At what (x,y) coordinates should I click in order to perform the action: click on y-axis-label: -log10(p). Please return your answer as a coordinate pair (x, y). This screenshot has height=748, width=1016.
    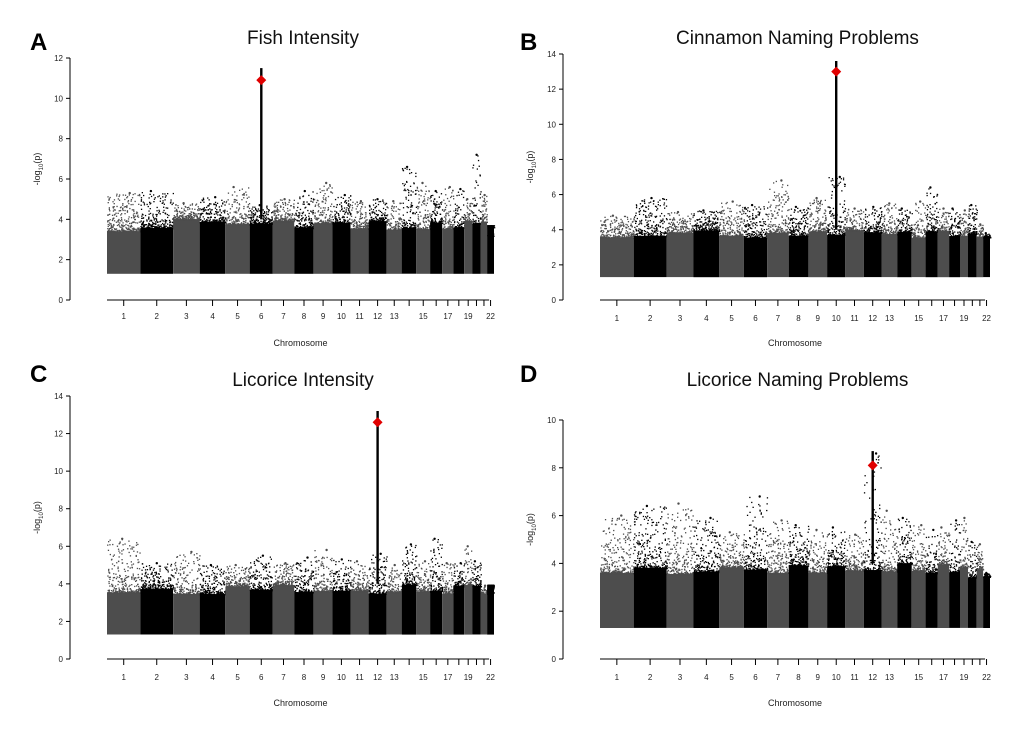
    Looking at the image, I should click on (531, 167).